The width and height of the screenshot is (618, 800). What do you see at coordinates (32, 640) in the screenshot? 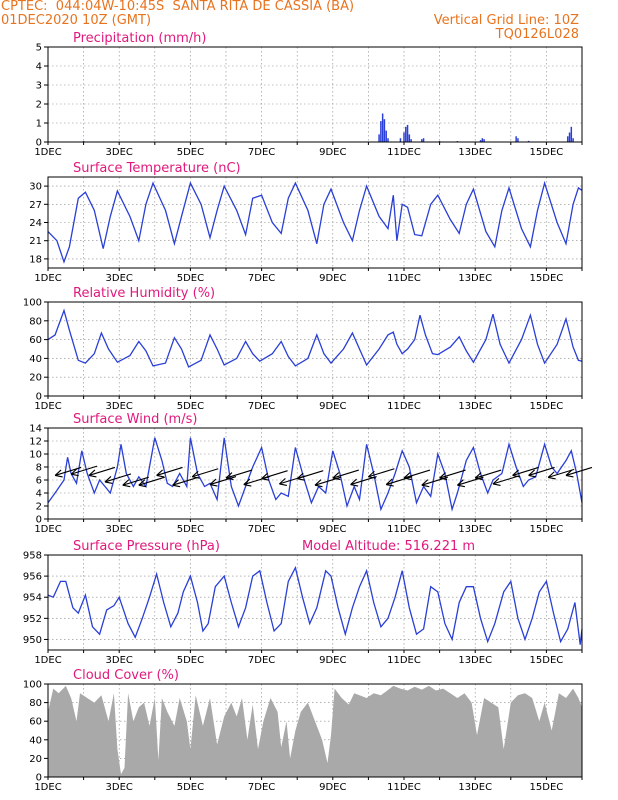
I see `y-tick-label: 950` at bounding box center [32, 640].